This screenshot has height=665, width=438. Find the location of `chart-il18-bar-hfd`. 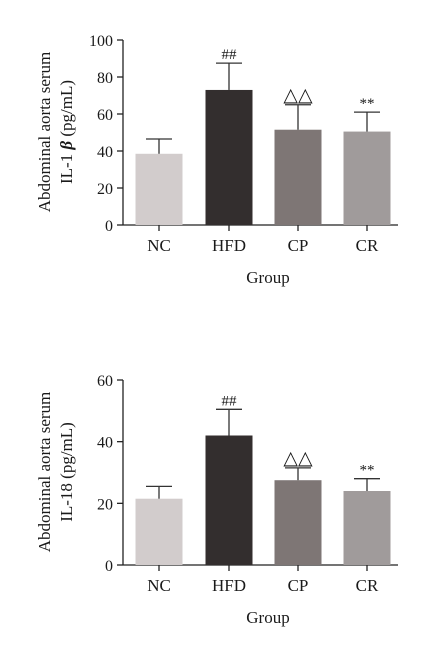

chart-il18-bar-hfd is located at coordinates (229, 500).